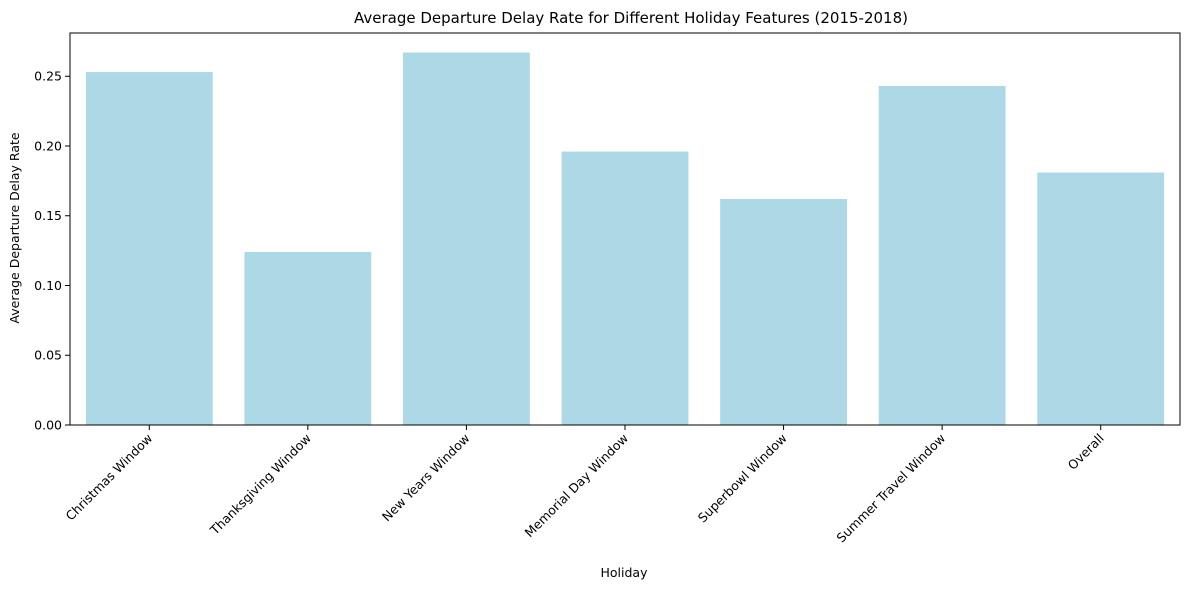  Describe the element at coordinates (48, 425) in the screenshot. I see `y-tick-label: 0.00` at that location.